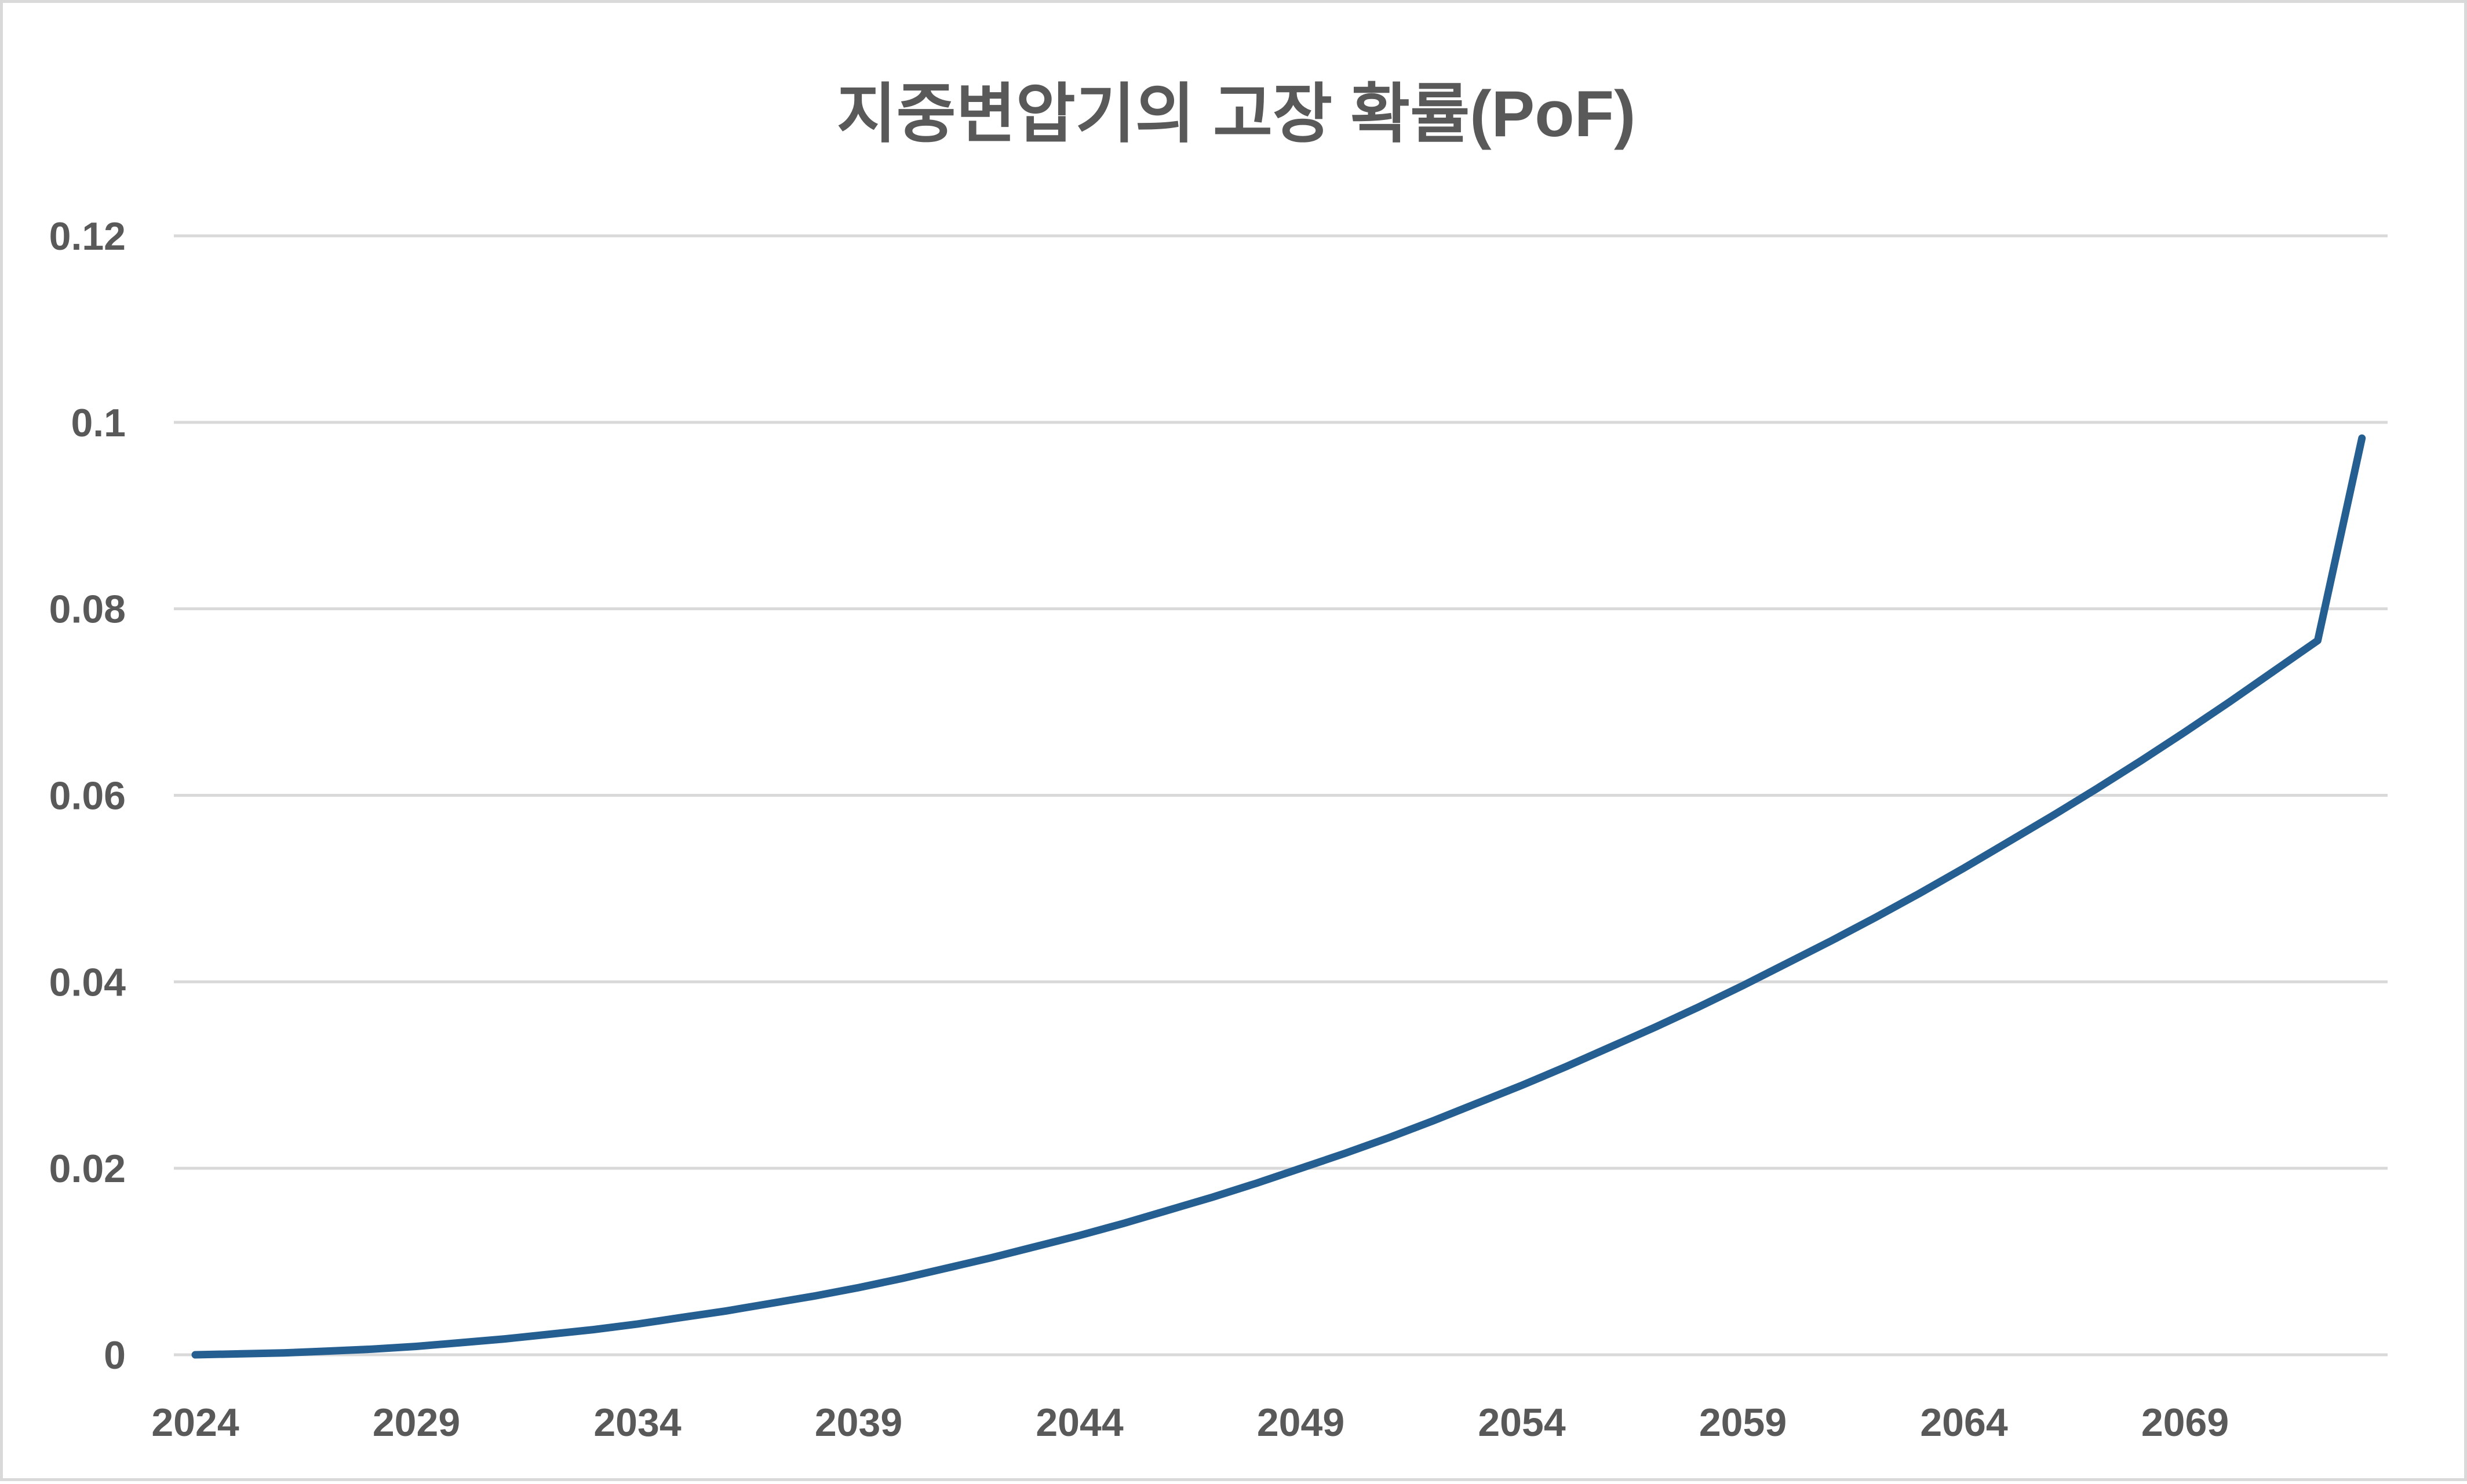 This screenshot has width=2467, height=1484. What do you see at coordinates (1301, 1423) in the screenshot?
I see `x-tick-label: 2049` at bounding box center [1301, 1423].